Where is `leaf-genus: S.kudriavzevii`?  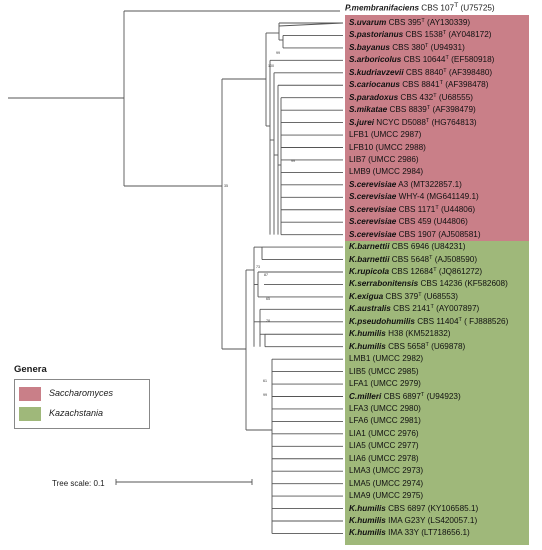 leaf-genus: S.kudriavzevii is located at coordinates (376, 72).